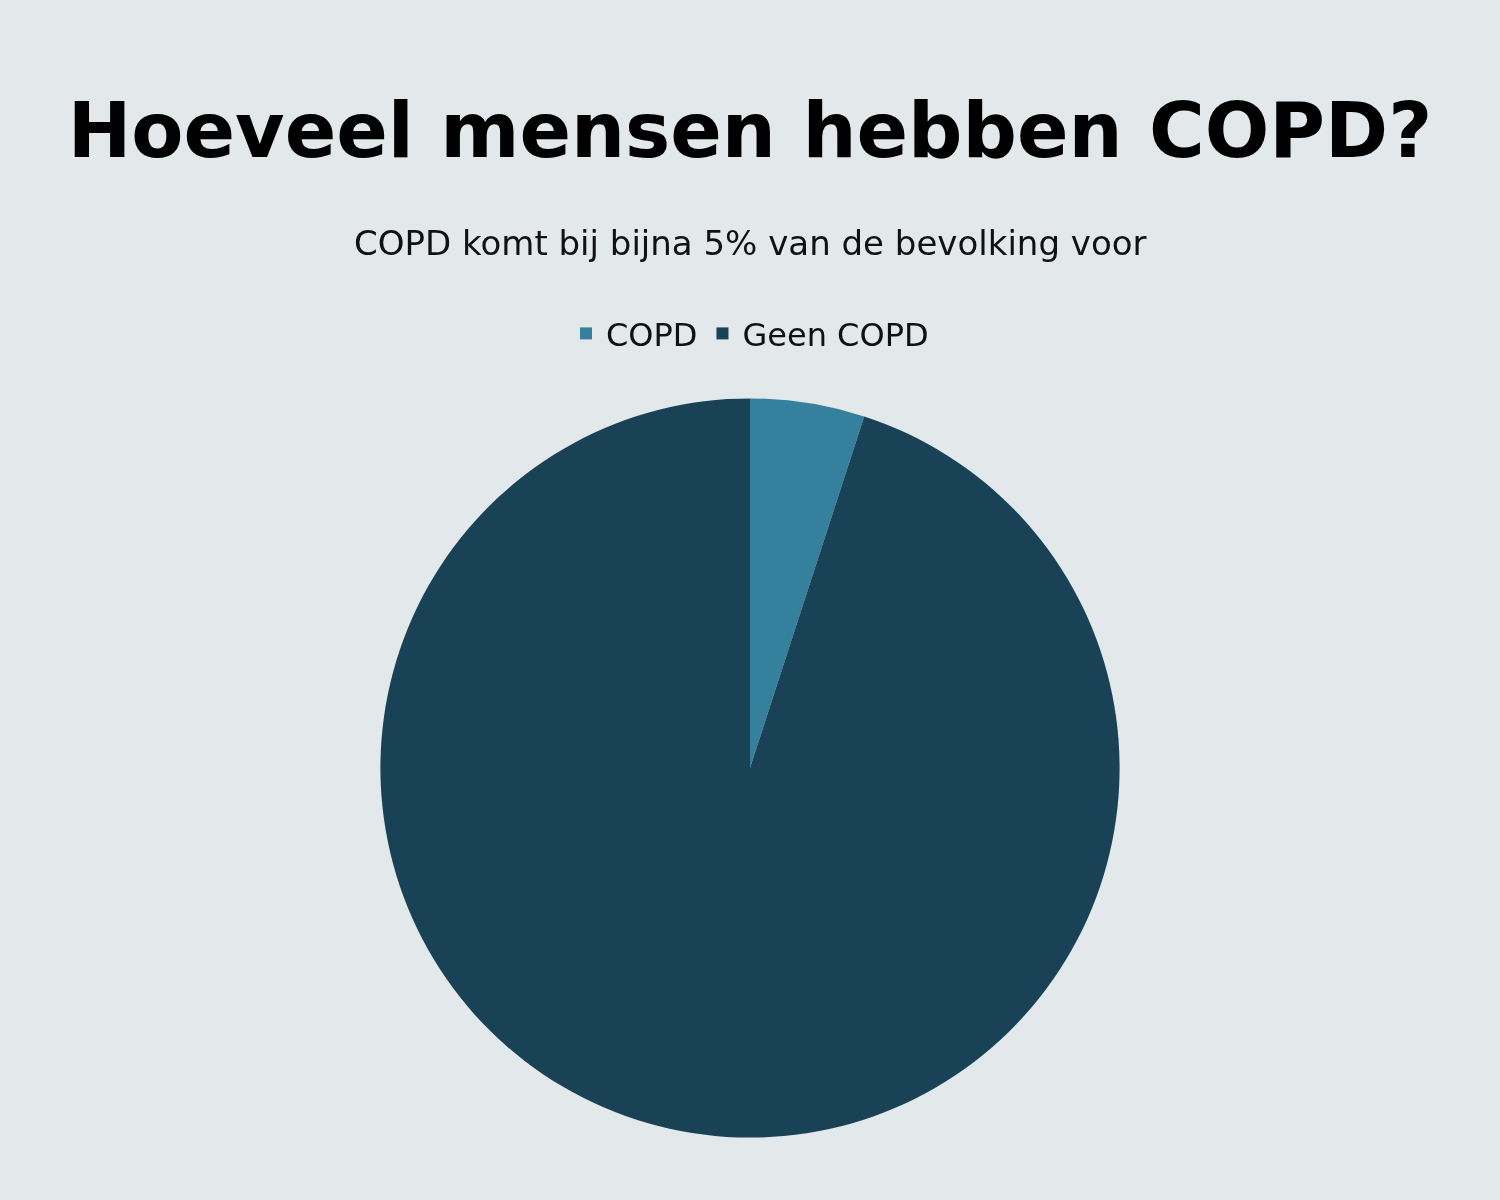  Describe the element at coordinates (835, 334) in the screenshot. I see `legend-label: Geen COPD` at that location.